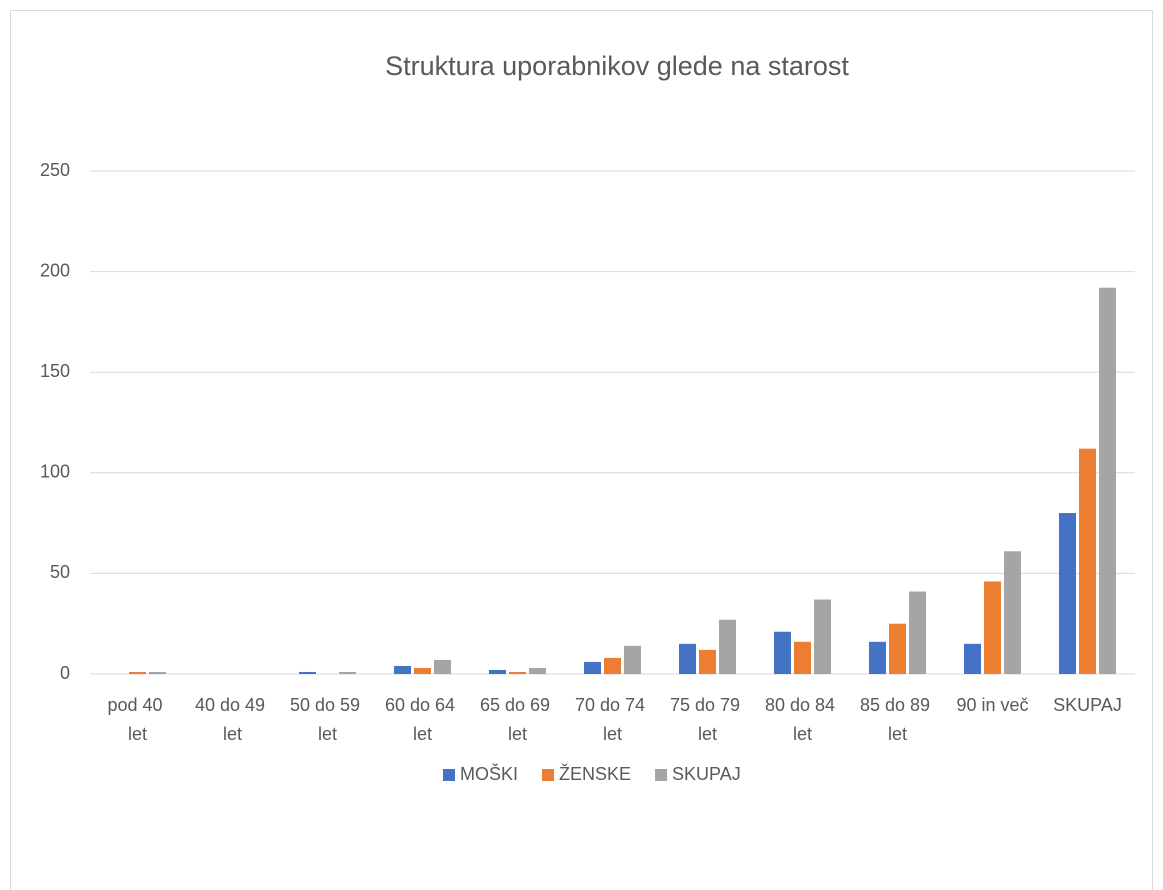 This screenshot has width=1163, height=890. I want to click on x-tick-label: 60 do 64 let, so click(422, 719).